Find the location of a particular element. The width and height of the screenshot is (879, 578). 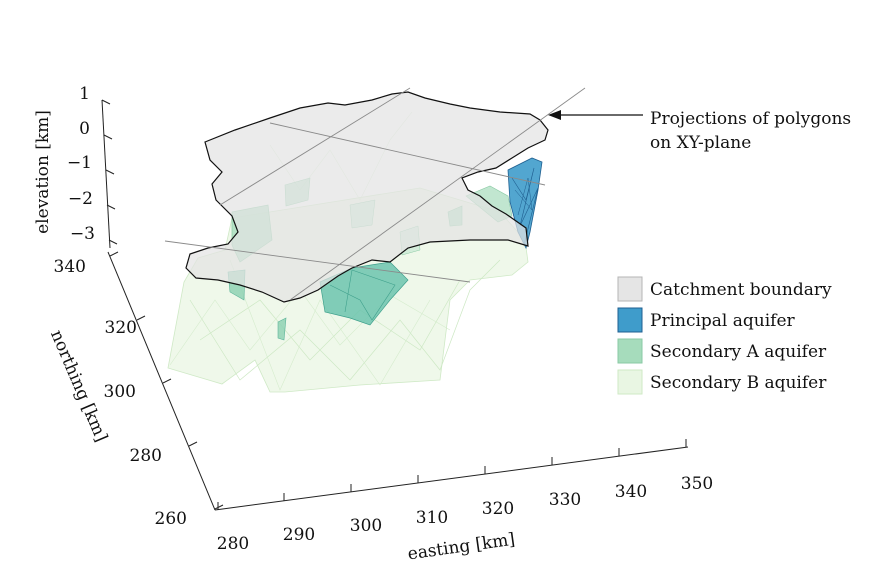

legend-label: Secondary B aquifer is located at coordinates (738, 383).